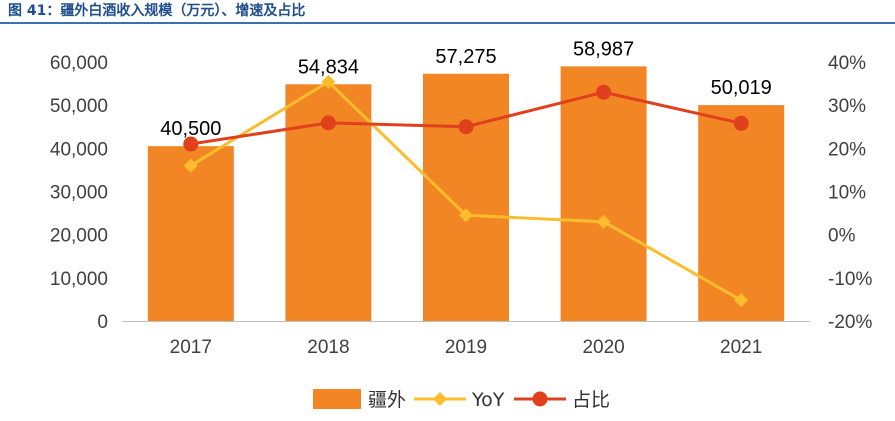 This screenshot has height=421, width=895. What do you see at coordinates (465, 57) in the screenshot?
I see `bar-data-label: 57,275` at bounding box center [465, 57].